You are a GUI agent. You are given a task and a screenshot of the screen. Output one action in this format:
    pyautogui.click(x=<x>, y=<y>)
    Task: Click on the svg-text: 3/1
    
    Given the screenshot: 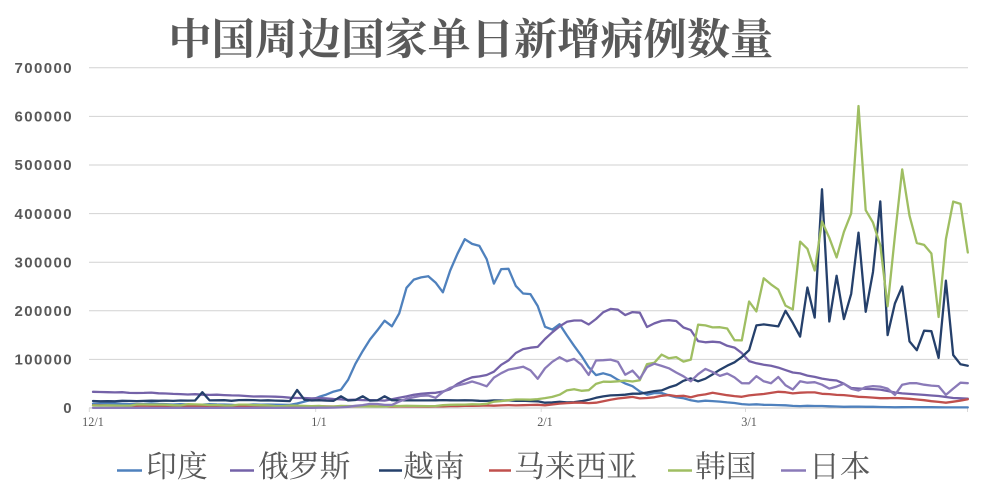 What is the action you would take?
    pyautogui.click(x=749, y=422)
    